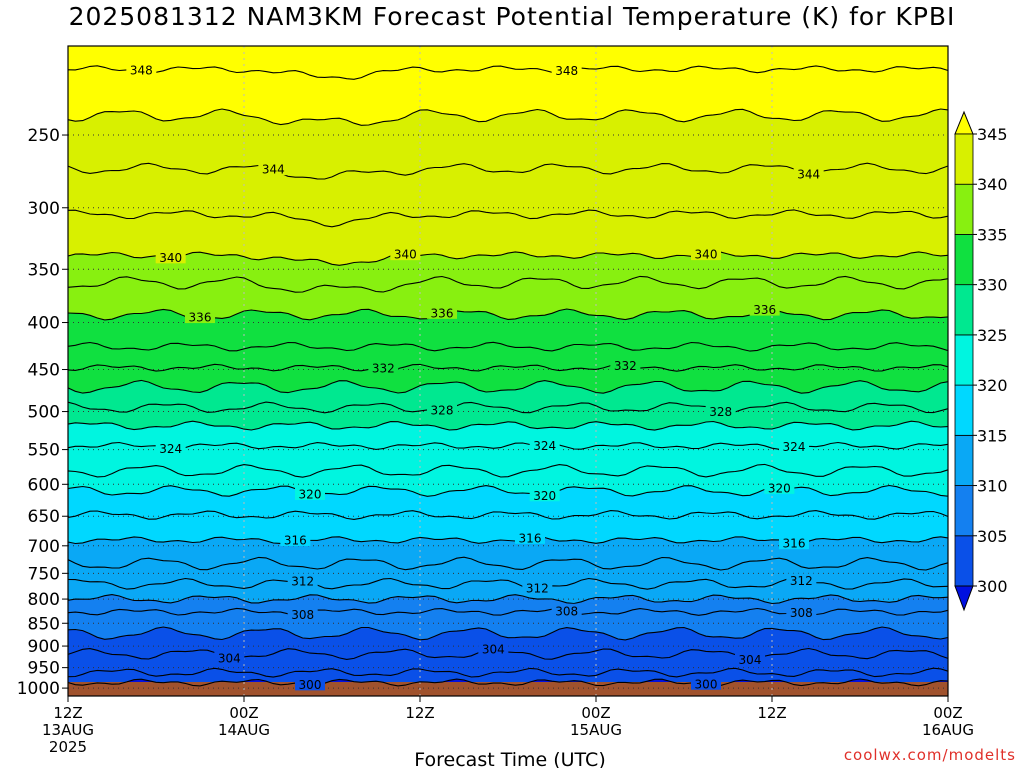  I want to click on colorbar-label: 330, so click(992, 285).